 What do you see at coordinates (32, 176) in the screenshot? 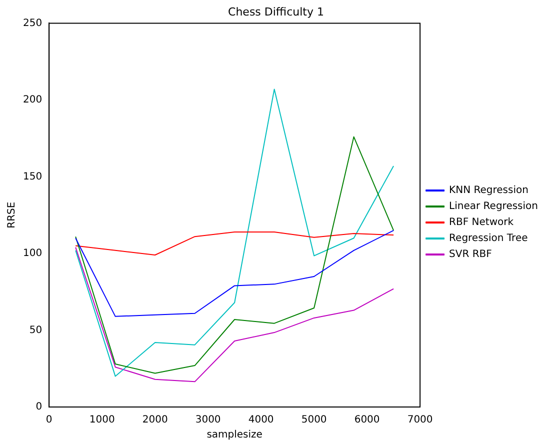
I see `y-tick-label: 150` at bounding box center [32, 176].